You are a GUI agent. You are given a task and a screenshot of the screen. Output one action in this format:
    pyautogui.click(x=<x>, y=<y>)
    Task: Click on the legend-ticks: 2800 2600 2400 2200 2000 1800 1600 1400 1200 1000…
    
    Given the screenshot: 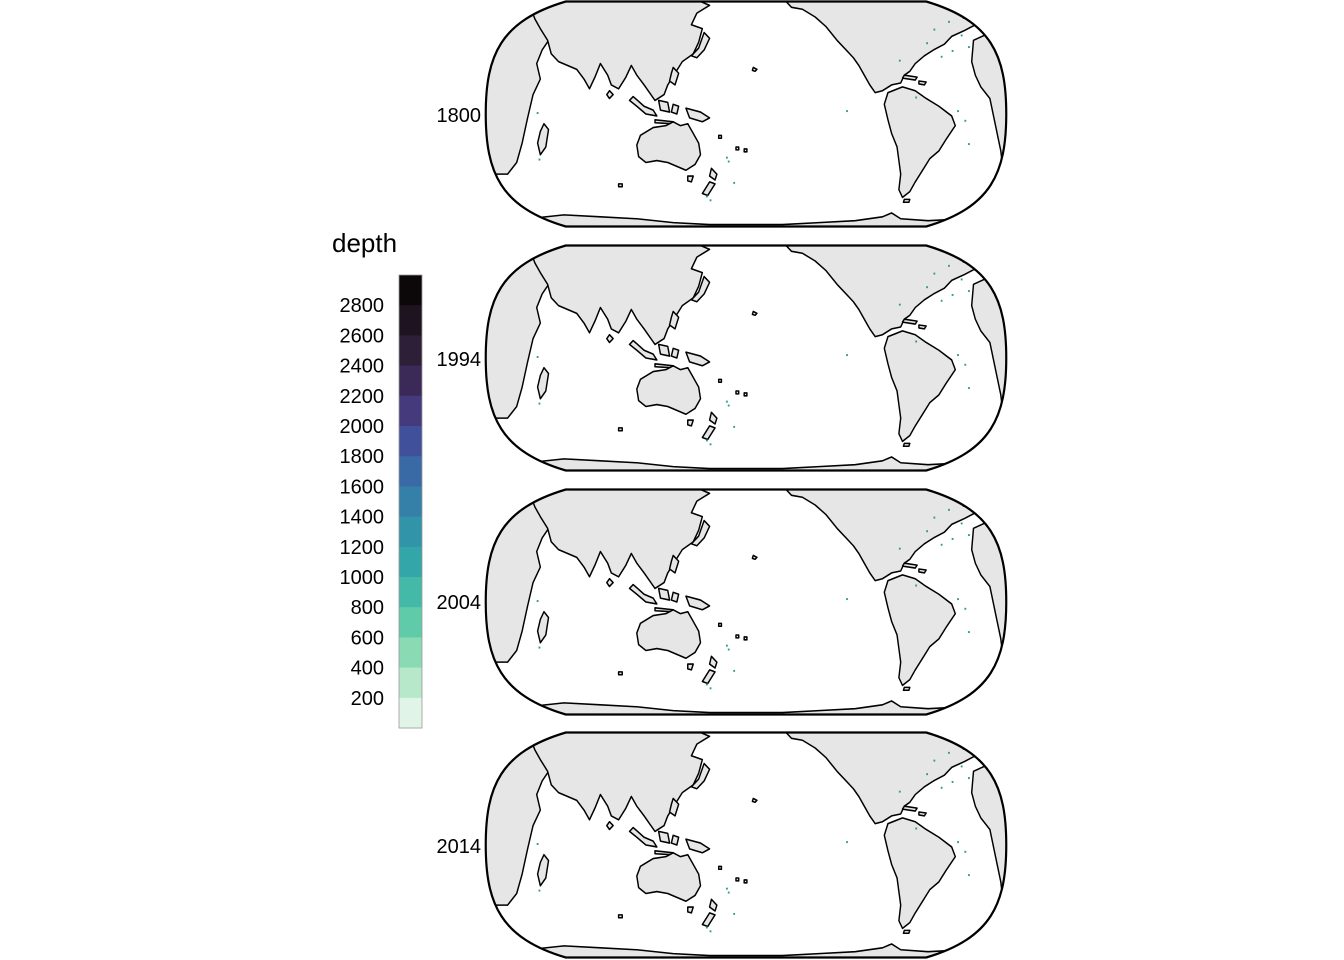 What is the action you would take?
    pyautogui.click(x=362, y=502)
    